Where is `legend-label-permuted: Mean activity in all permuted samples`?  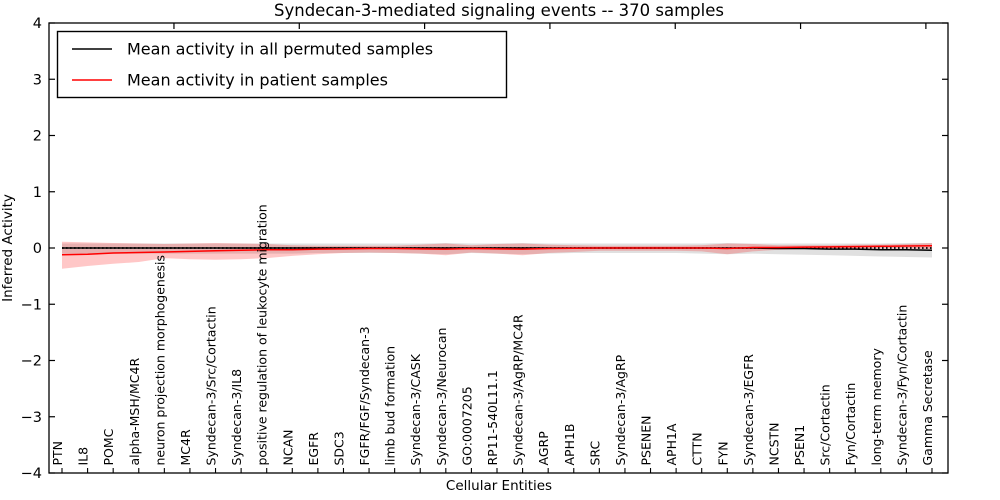 legend-label-permuted: Mean activity in all permuted samples is located at coordinates (280, 49).